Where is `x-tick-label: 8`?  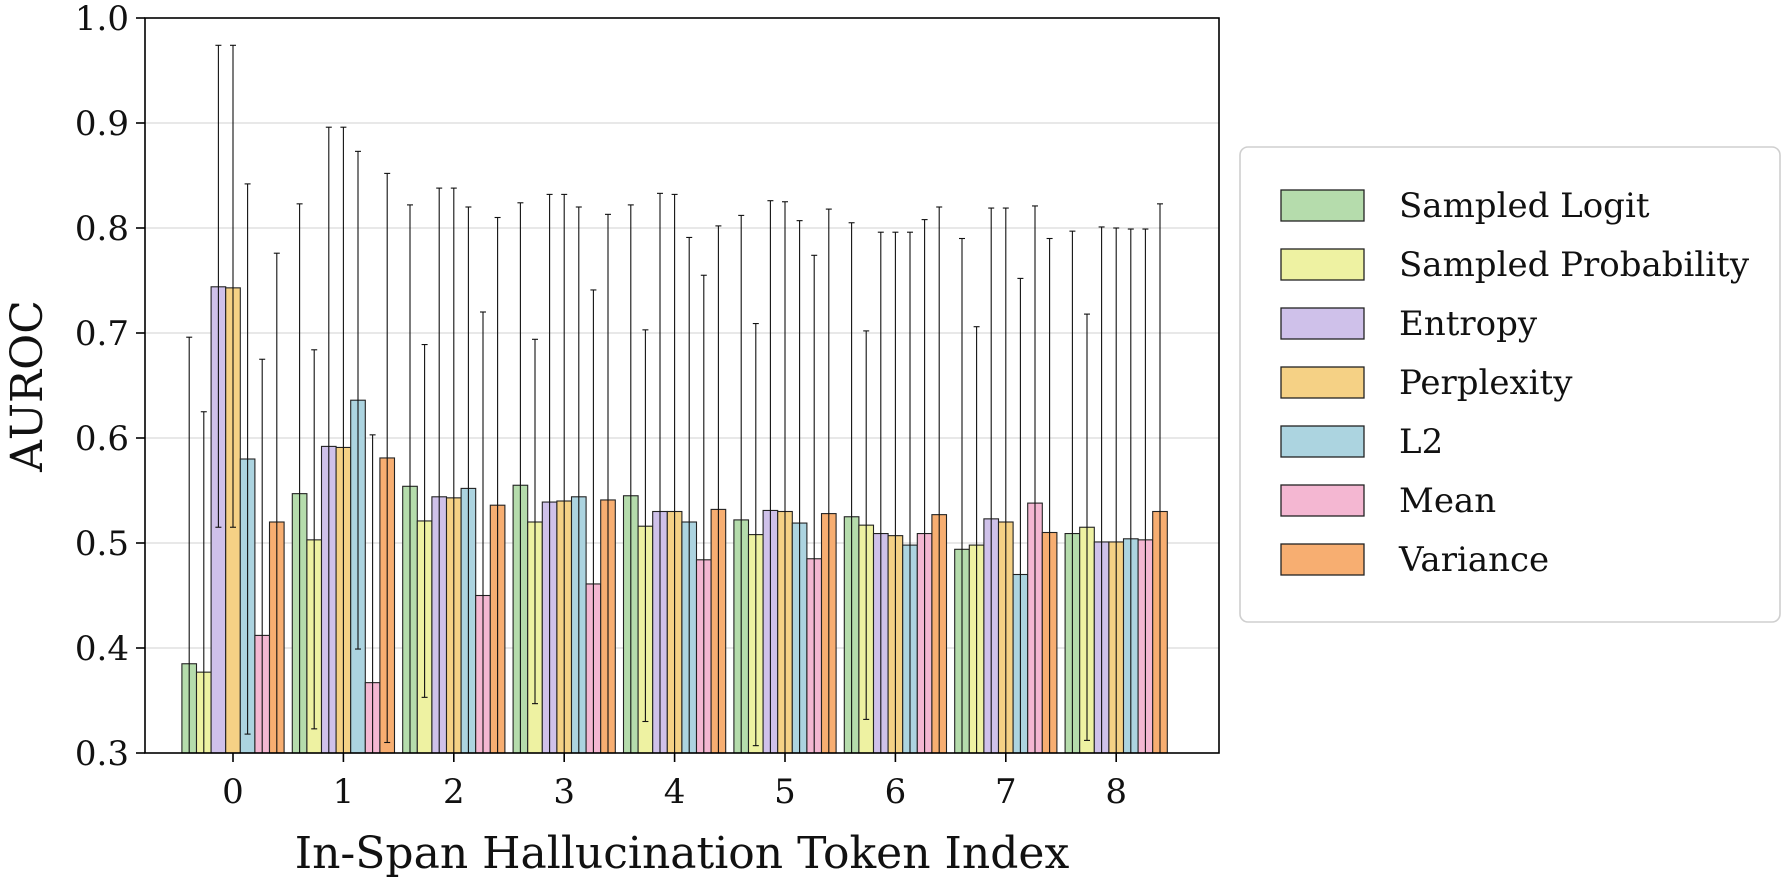
x-tick-label: 8 is located at coordinates (1116, 792).